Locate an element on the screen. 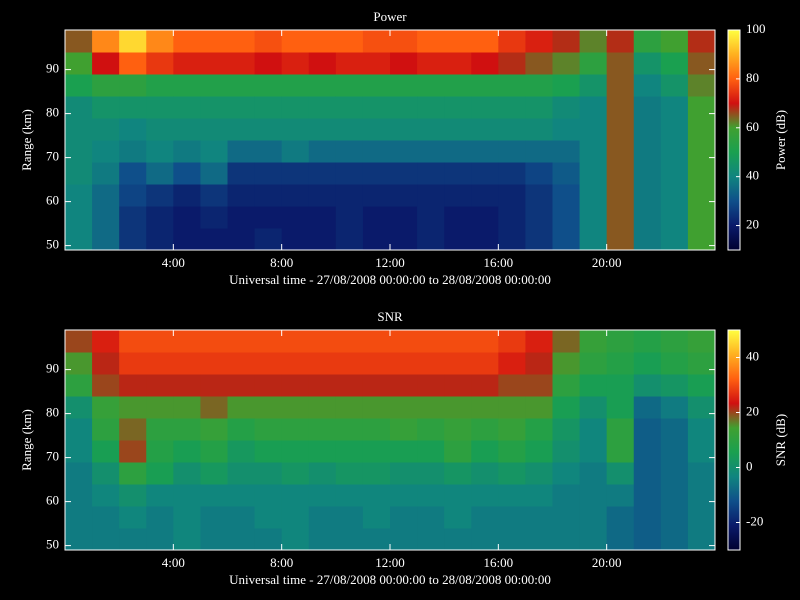  x-tick-label: 20:00 is located at coordinates (607, 562).